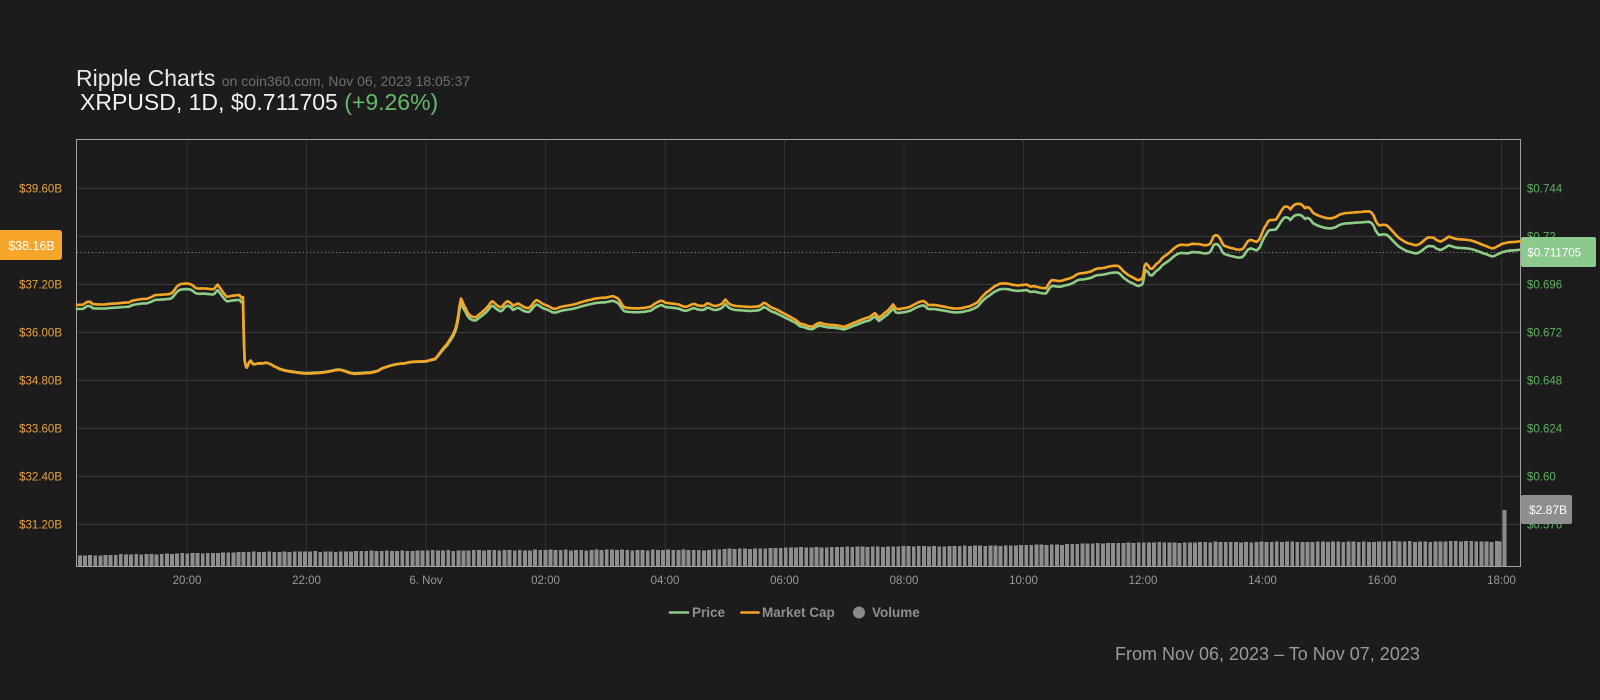 Image resolution: width=1600 pixels, height=700 pixels. Describe the element at coordinates (425, 581) in the screenshot. I see `svg-text: 6. Nov` at that location.